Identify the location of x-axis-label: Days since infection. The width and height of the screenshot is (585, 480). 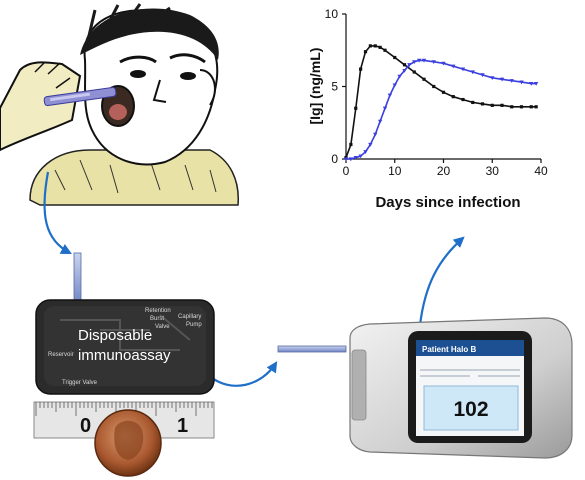
(447, 202).